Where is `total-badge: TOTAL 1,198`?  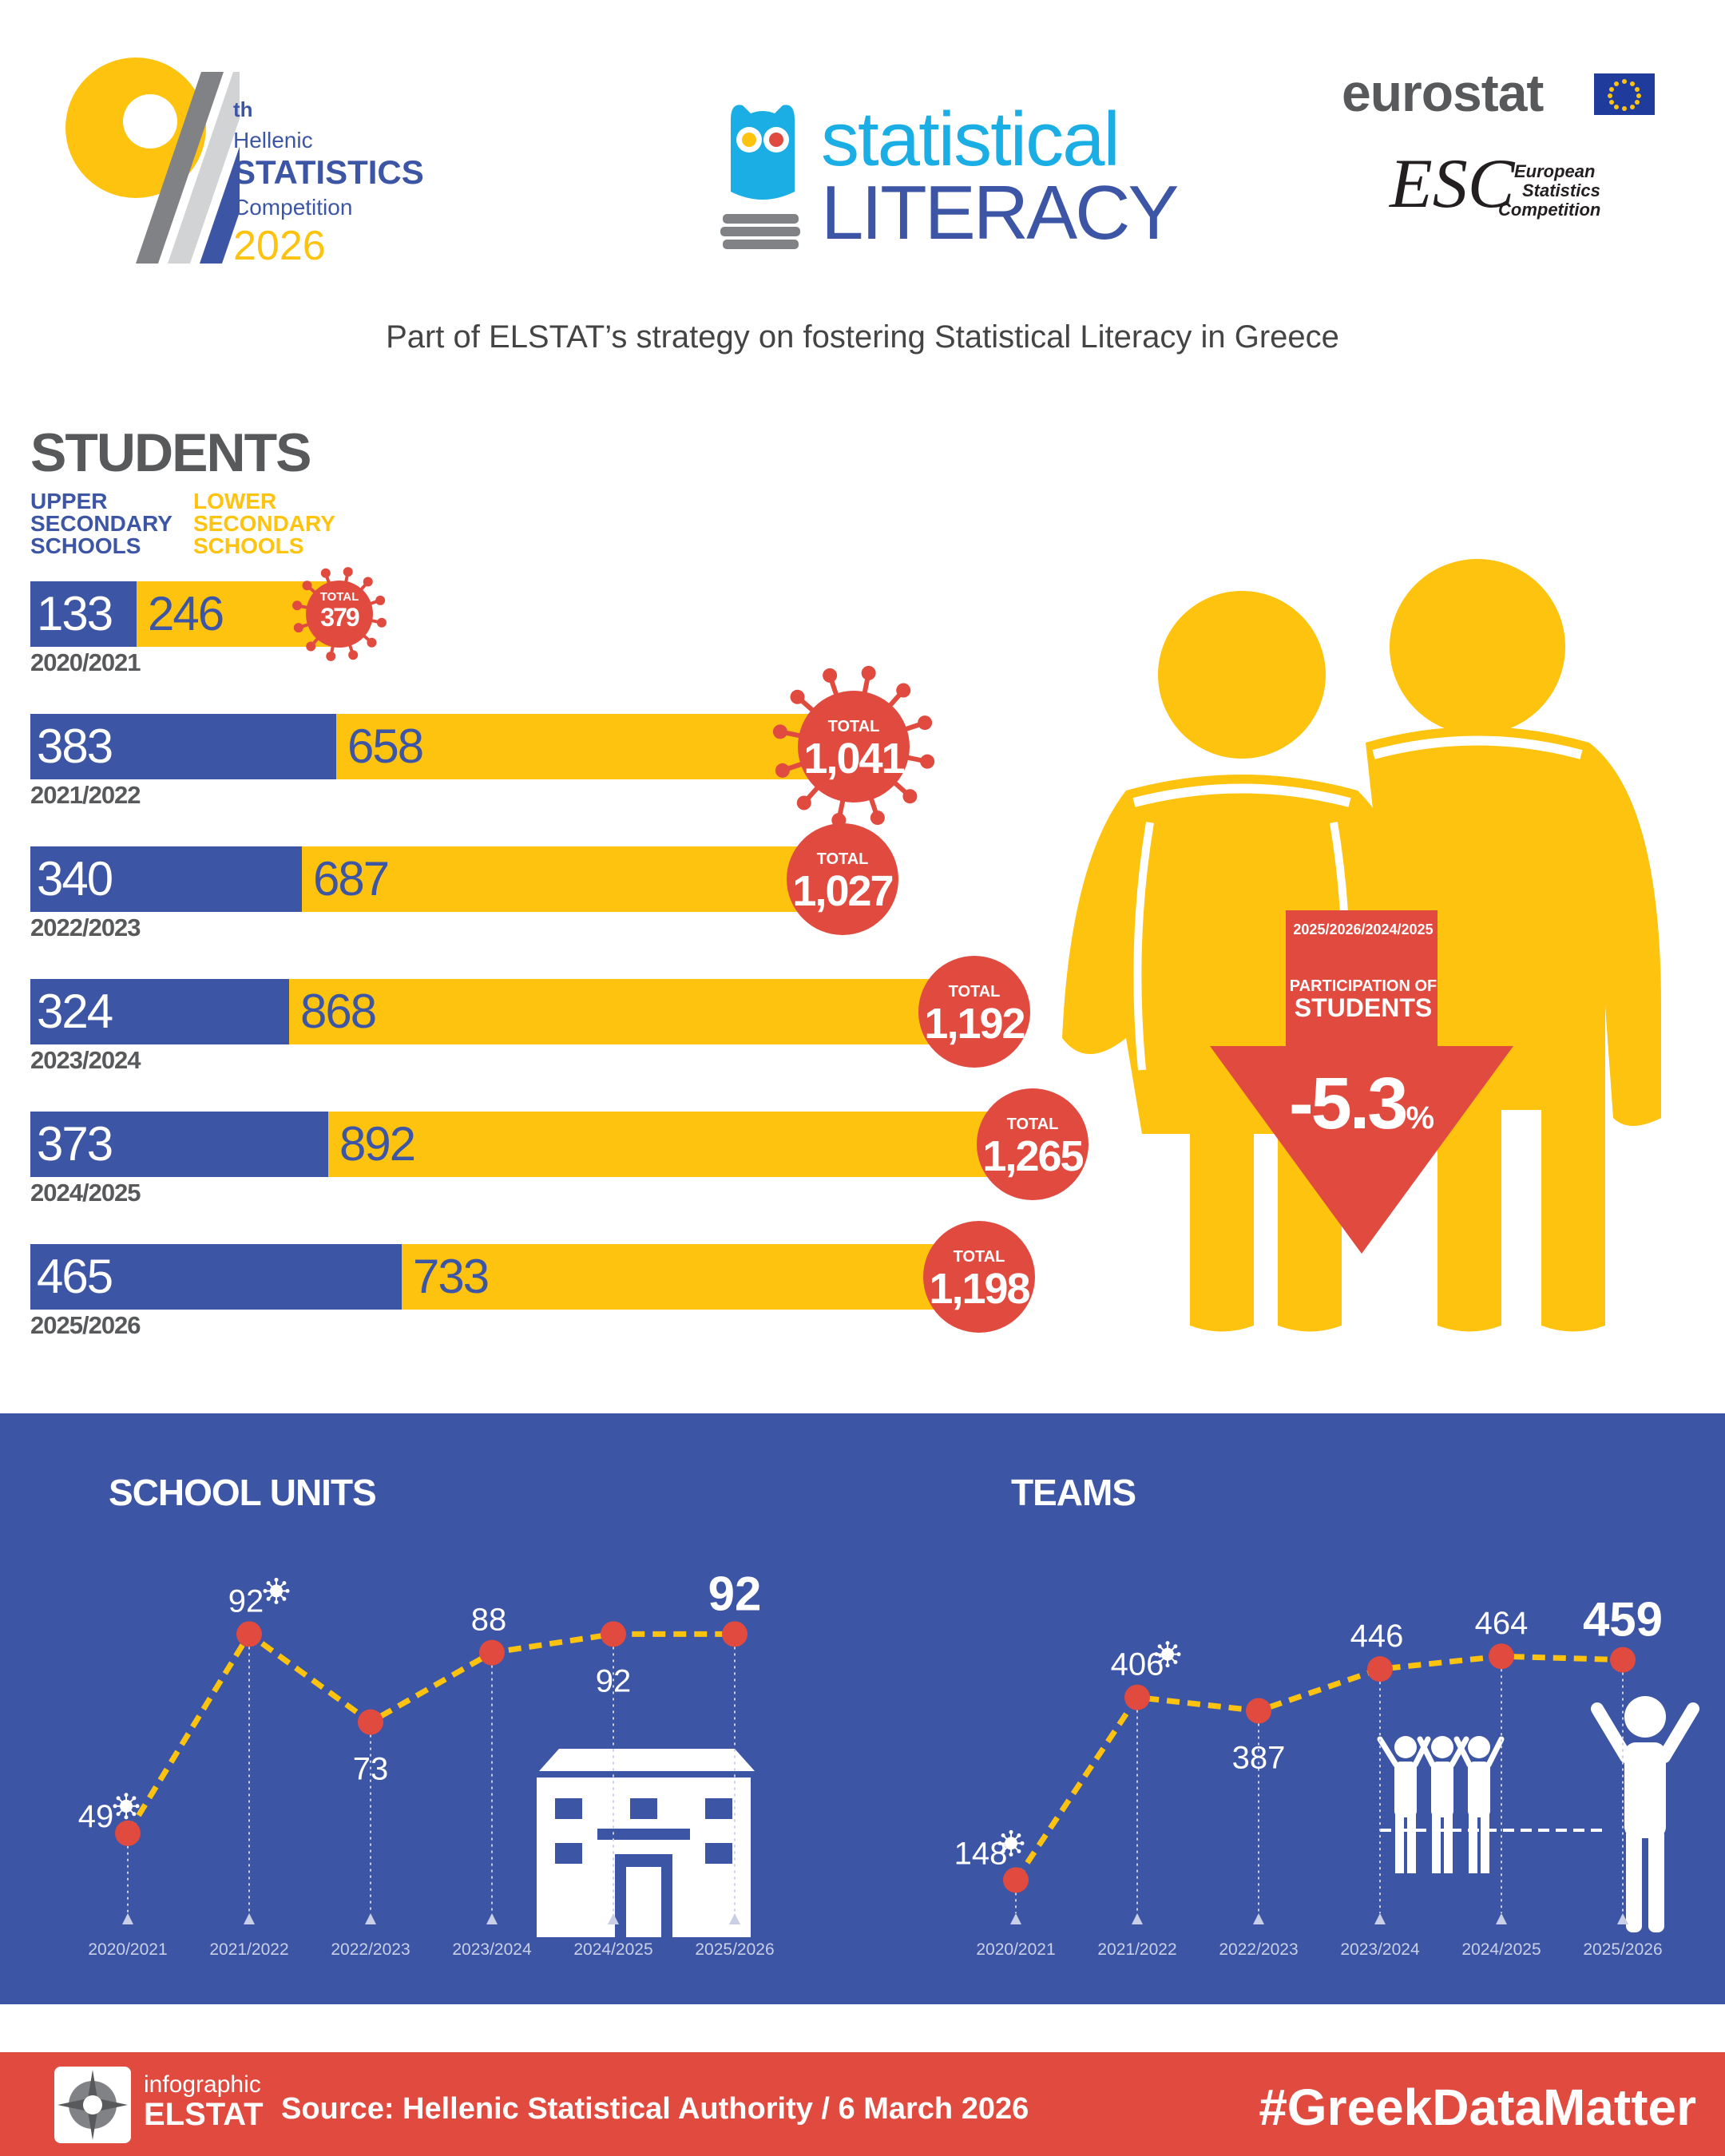
total-badge: TOTAL 1,198 is located at coordinates (979, 1277).